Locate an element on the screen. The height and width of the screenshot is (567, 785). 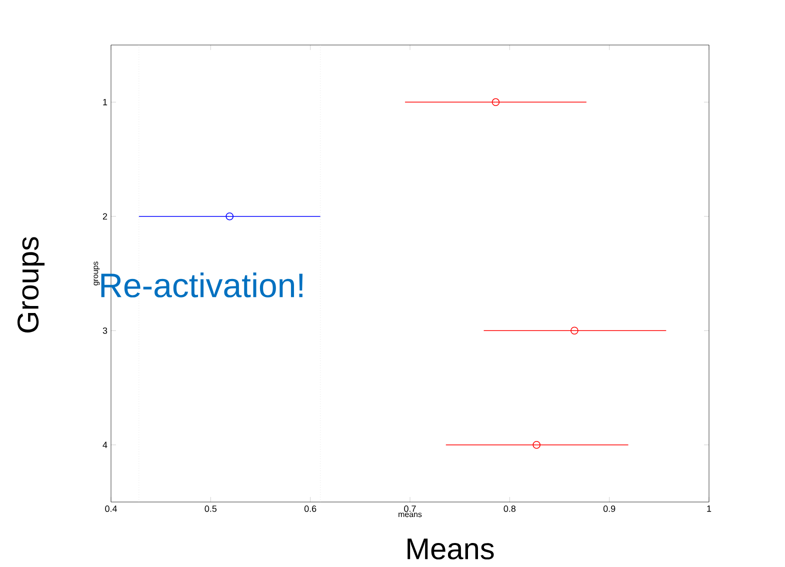
text: Means is located at coordinates (451, 549).